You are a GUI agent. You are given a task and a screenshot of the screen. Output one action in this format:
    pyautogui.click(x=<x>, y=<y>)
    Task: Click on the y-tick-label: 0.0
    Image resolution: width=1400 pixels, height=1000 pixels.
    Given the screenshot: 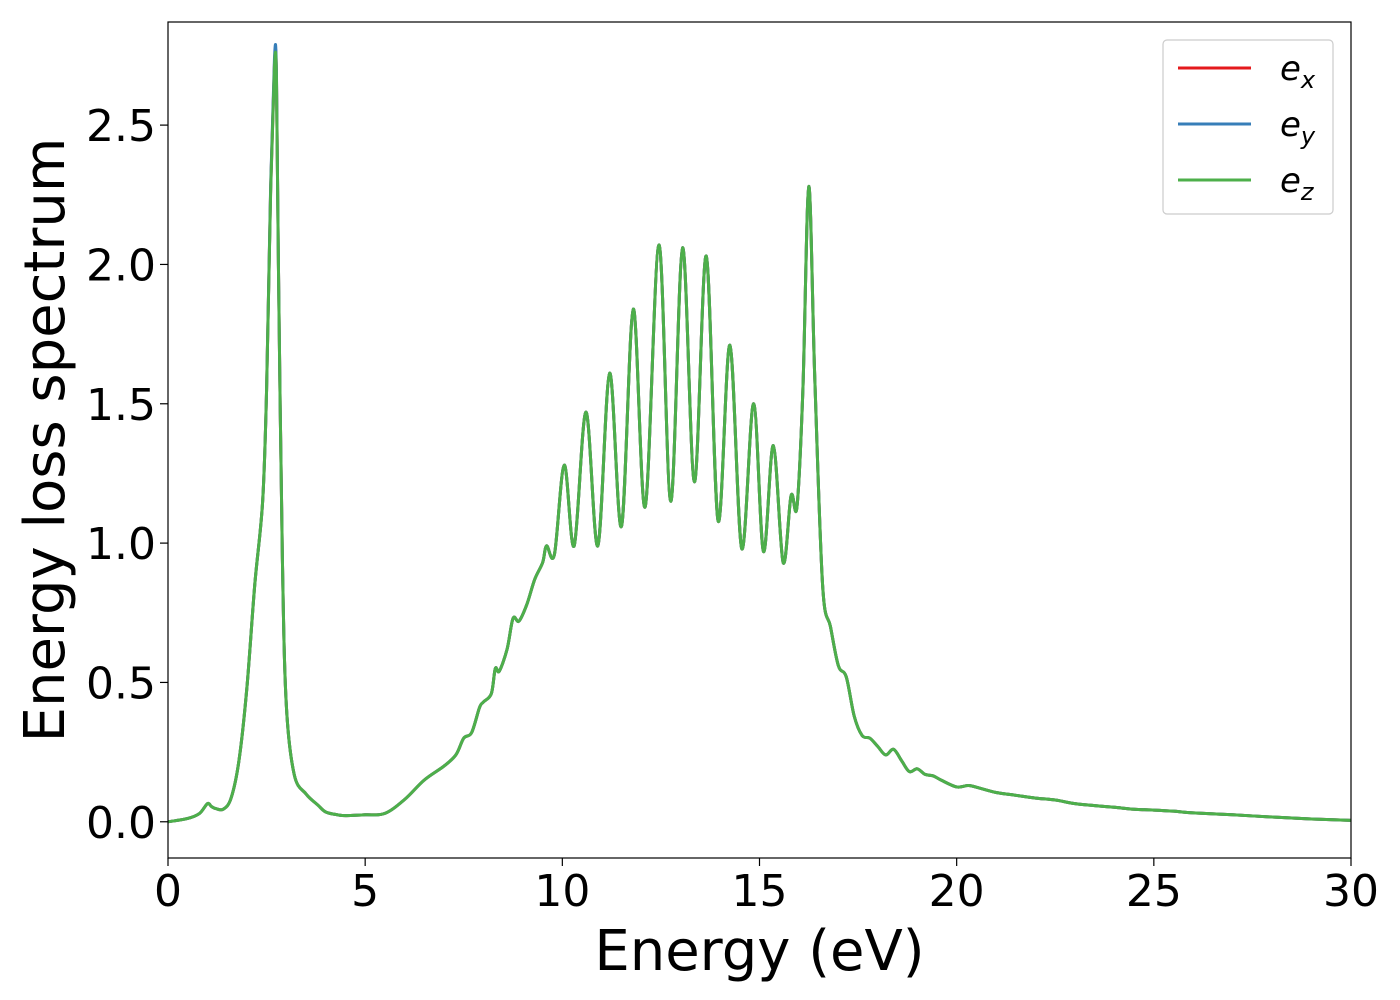 What is the action you would take?
    pyautogui.click(x=121, y=823)
    